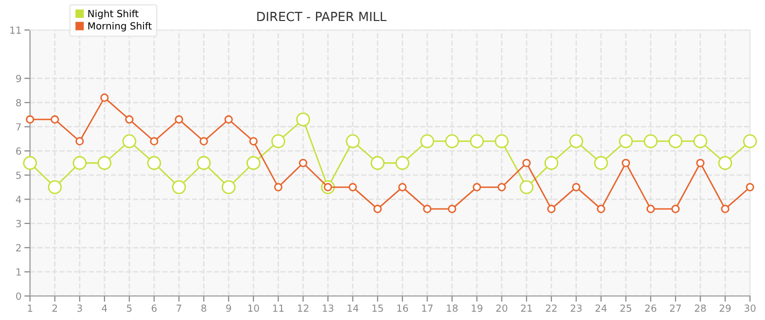 The height and width of the screenshot is (320, 765). I want to click on x-tick-label: 19, so click(477, 308).